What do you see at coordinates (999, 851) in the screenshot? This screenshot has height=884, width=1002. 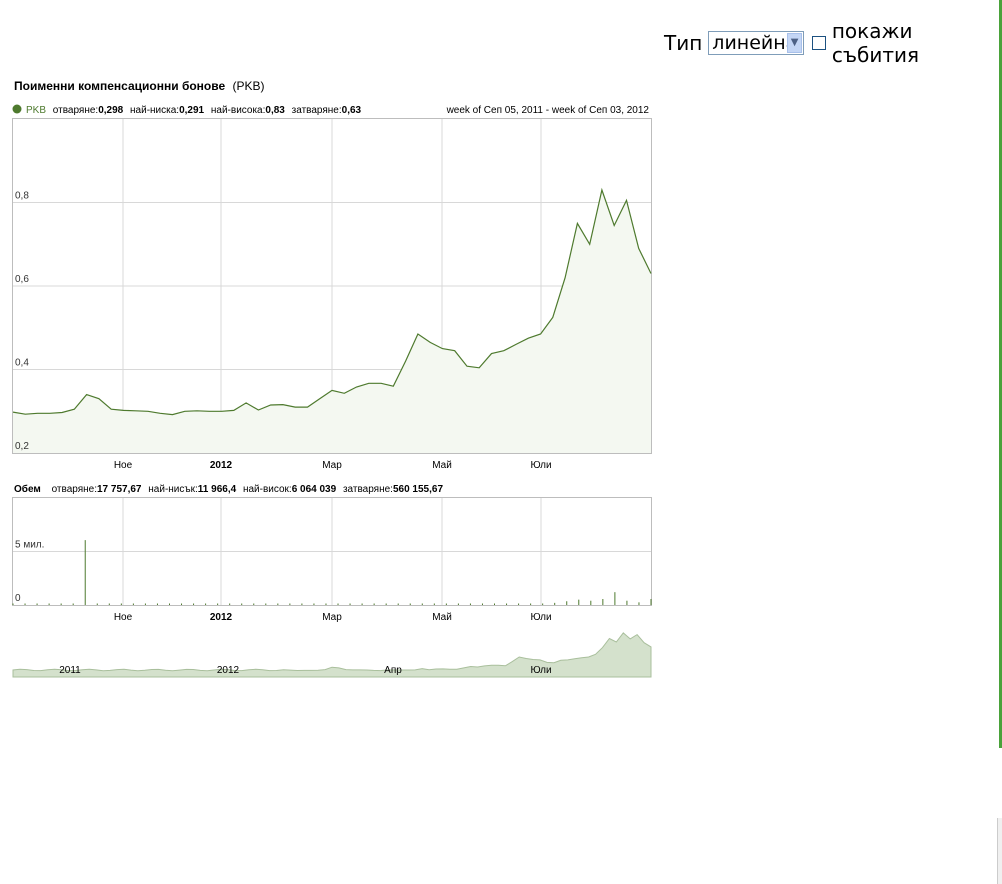 I see `right-scroll-stub` at bounding box center [999, 851].